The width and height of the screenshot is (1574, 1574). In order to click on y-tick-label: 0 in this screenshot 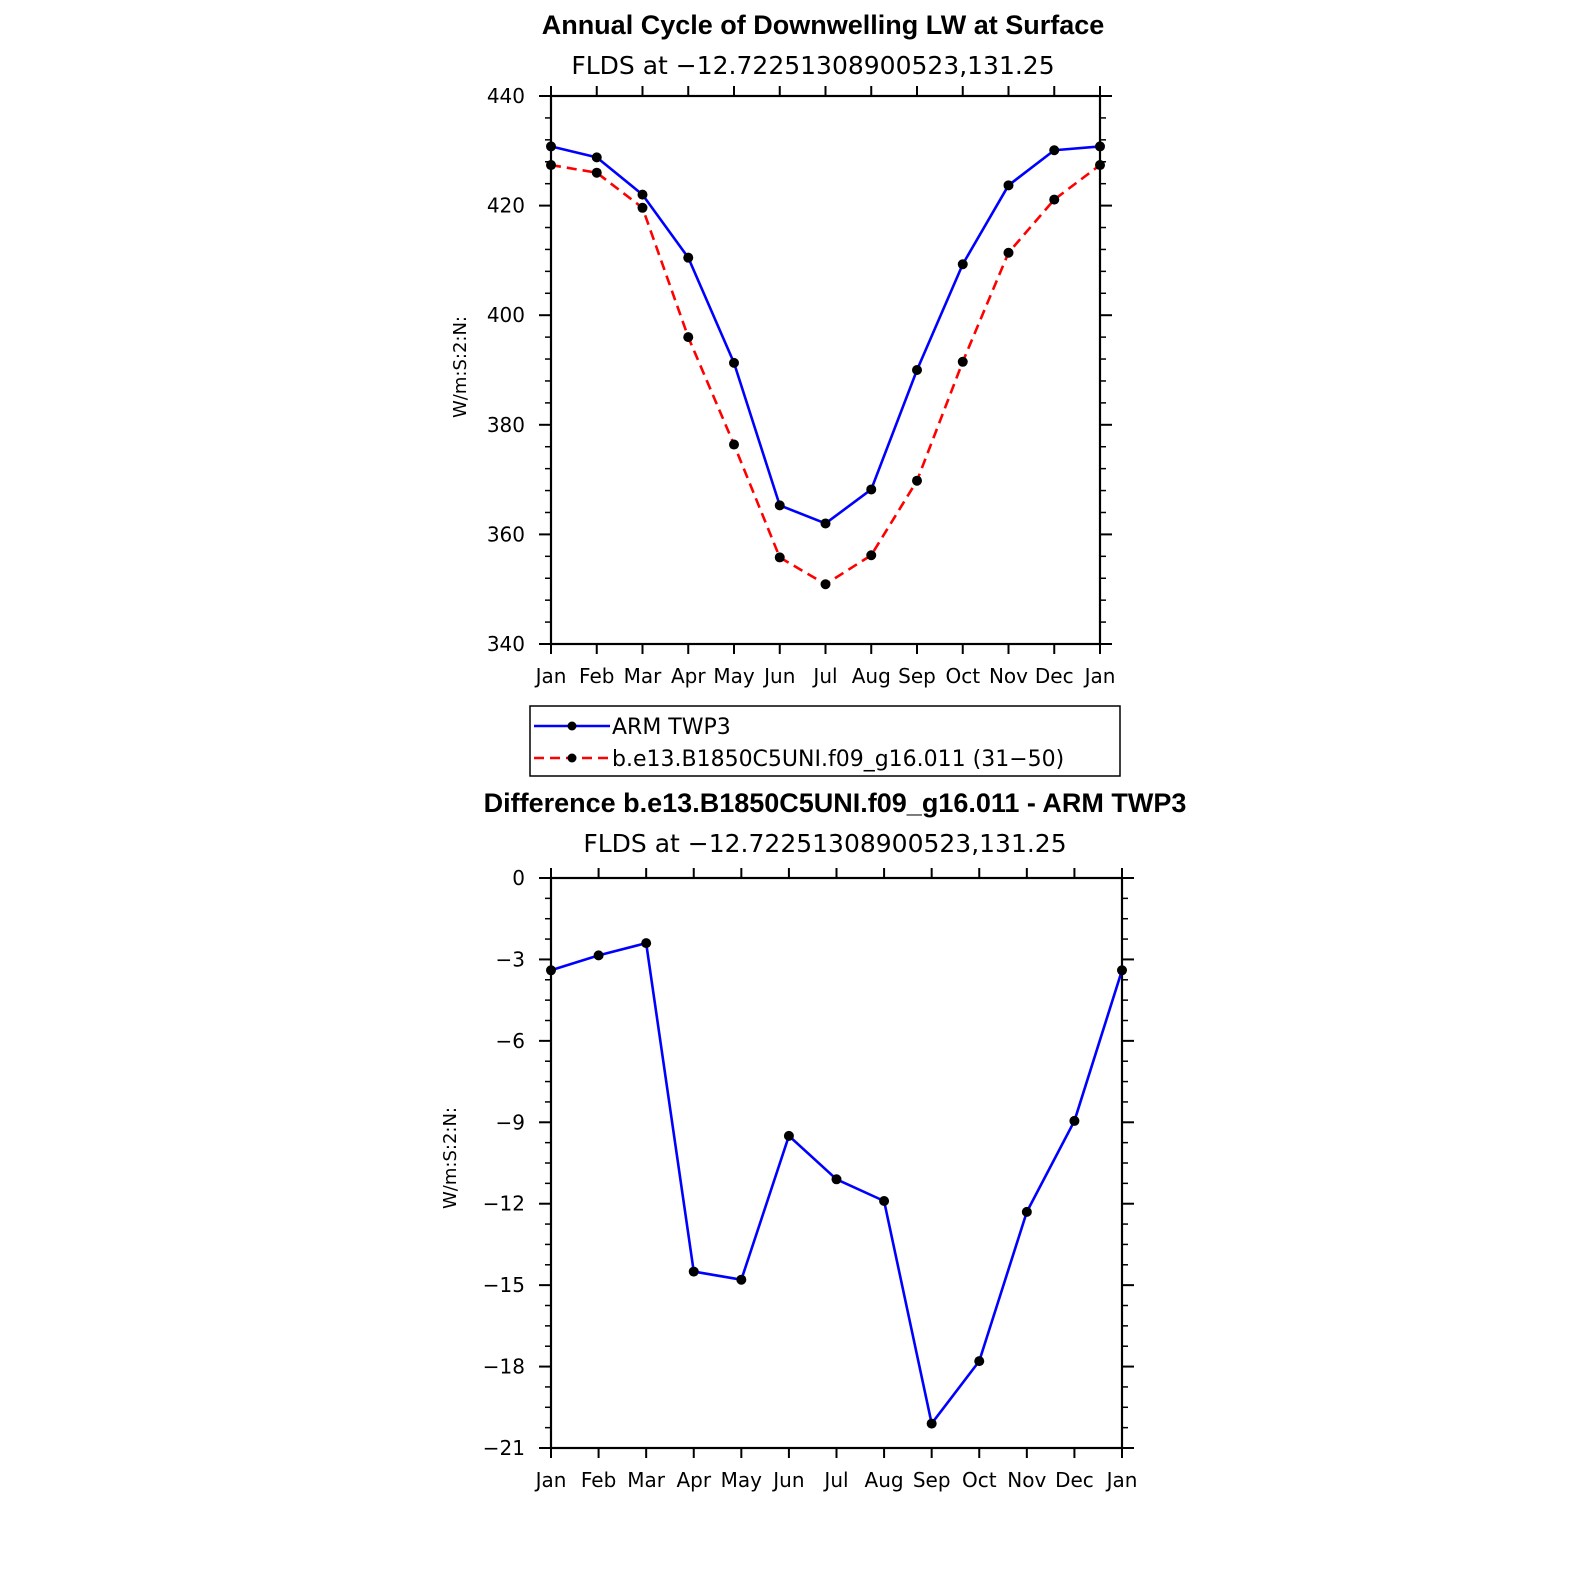, I will do `click(518, 878)`.